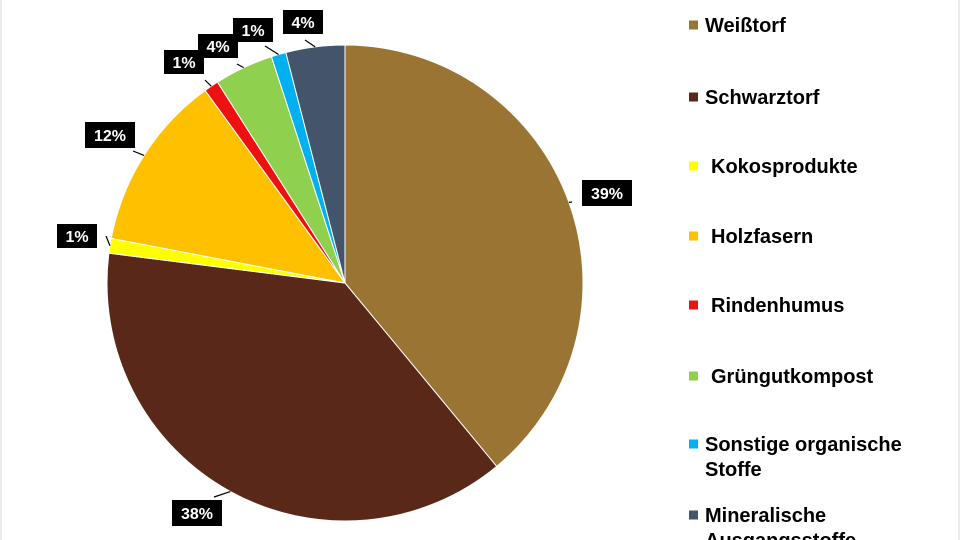 The width and height of the screenshot is (960, 540). Describe the element at coordinates (745, 26) in the screenshot. I see `legend-label: Weißtorf` at that location.